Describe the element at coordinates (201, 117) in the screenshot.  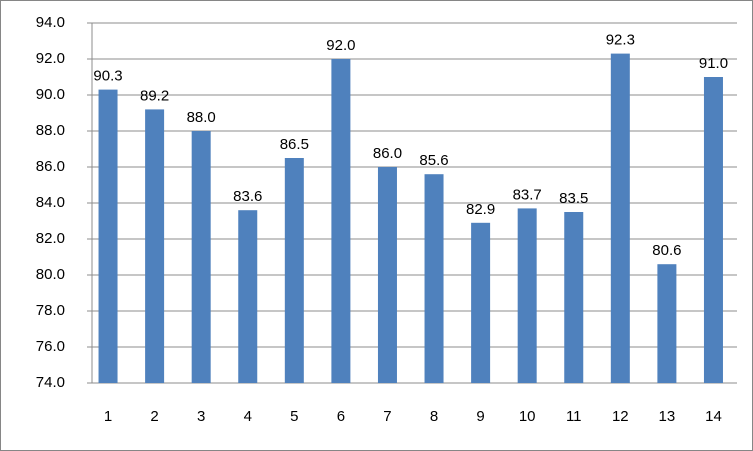
I see `value-label: 88.0` at that location.